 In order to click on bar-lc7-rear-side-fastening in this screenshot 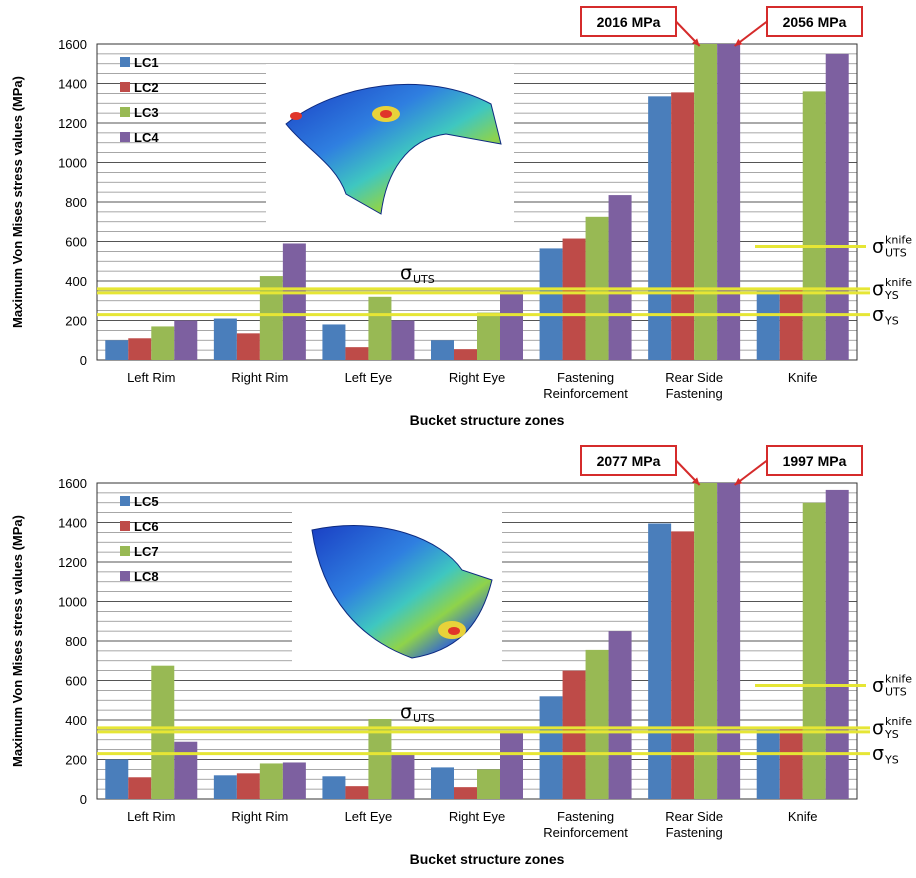, I will do `click(706, 641)`.